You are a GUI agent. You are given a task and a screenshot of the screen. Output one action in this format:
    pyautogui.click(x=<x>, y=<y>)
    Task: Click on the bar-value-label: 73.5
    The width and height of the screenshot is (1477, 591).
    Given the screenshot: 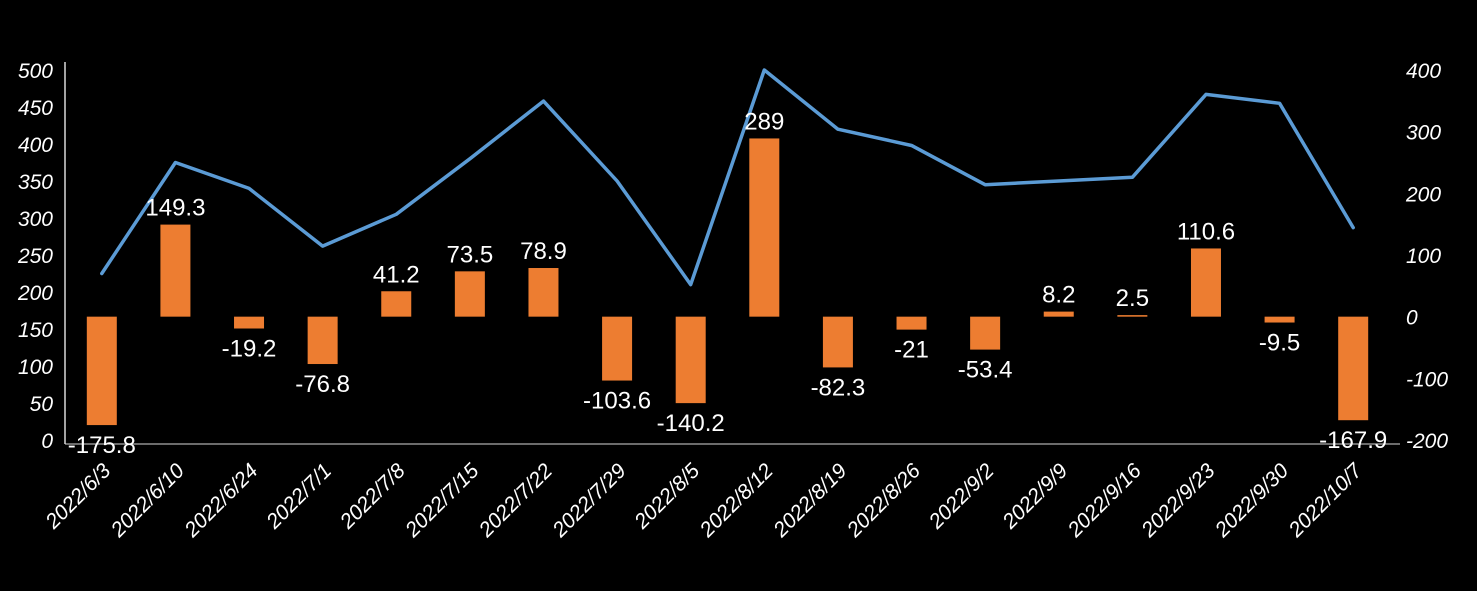 What is the action you would take?
    pyautogui.click(x=470, y=254)
    